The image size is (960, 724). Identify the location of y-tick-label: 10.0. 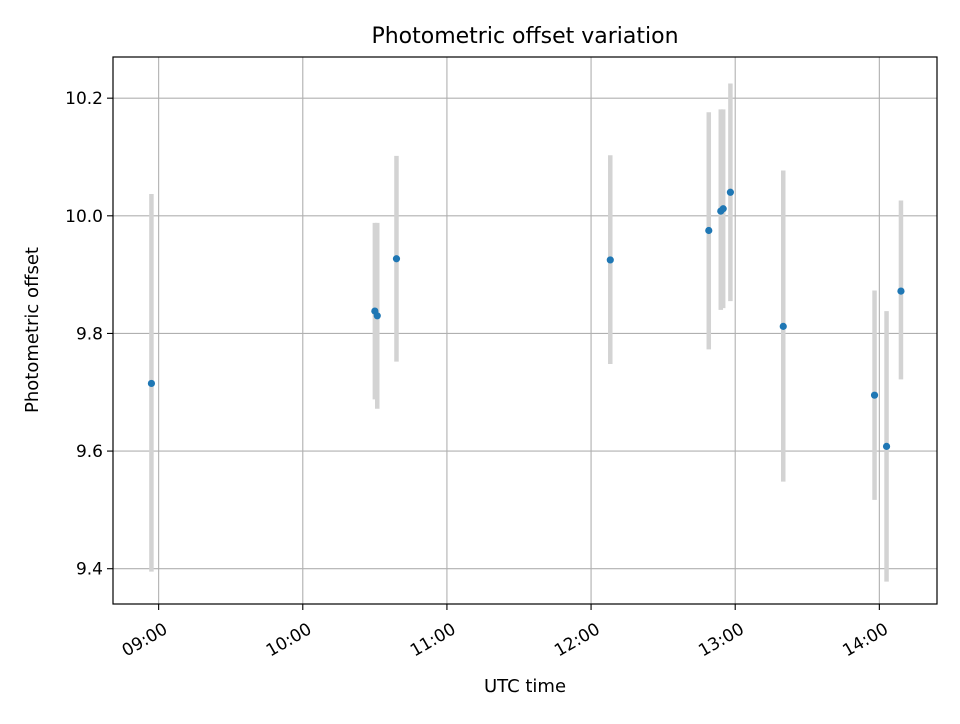
(84, 217).